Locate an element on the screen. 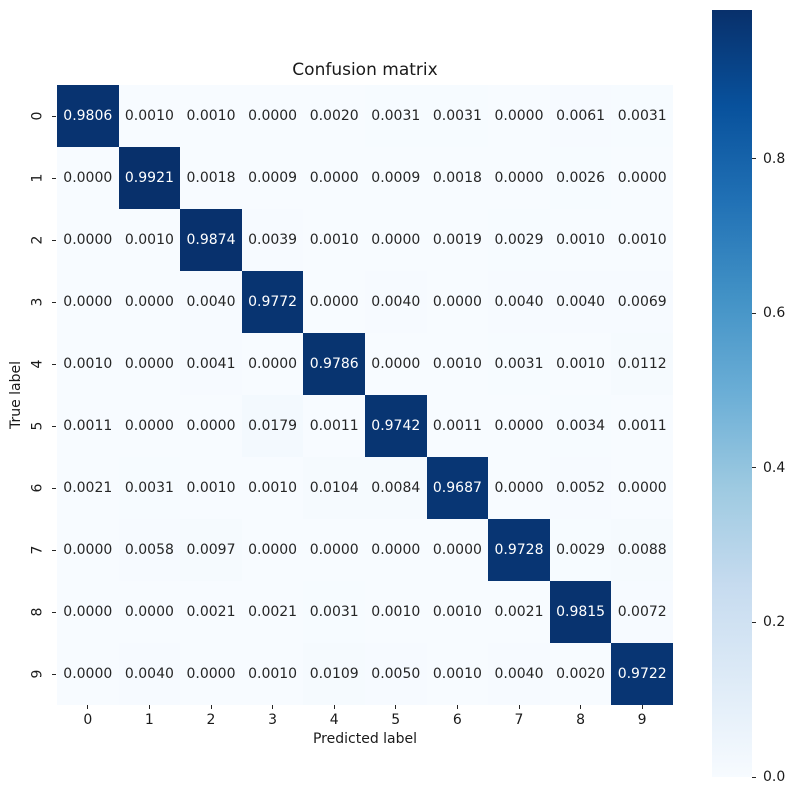 Image resolution: width=792 pixels, height=798 pixels. colorbar-tick-label: 0.2 is located at coordinates (774, 622).